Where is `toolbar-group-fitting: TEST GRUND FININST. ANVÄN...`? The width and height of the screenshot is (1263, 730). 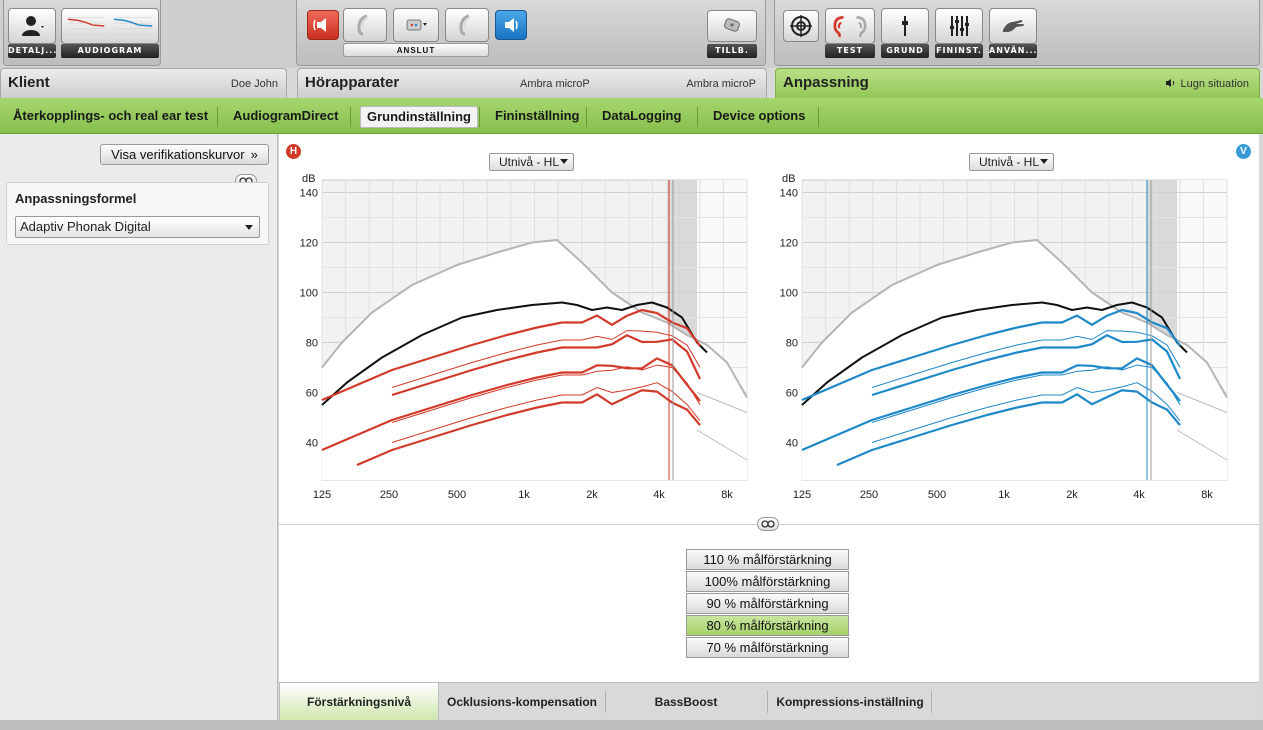 toolbar-group-fitting: TEST GRUND FININST. ANVÄN... is located at coordinates (1017, 33).